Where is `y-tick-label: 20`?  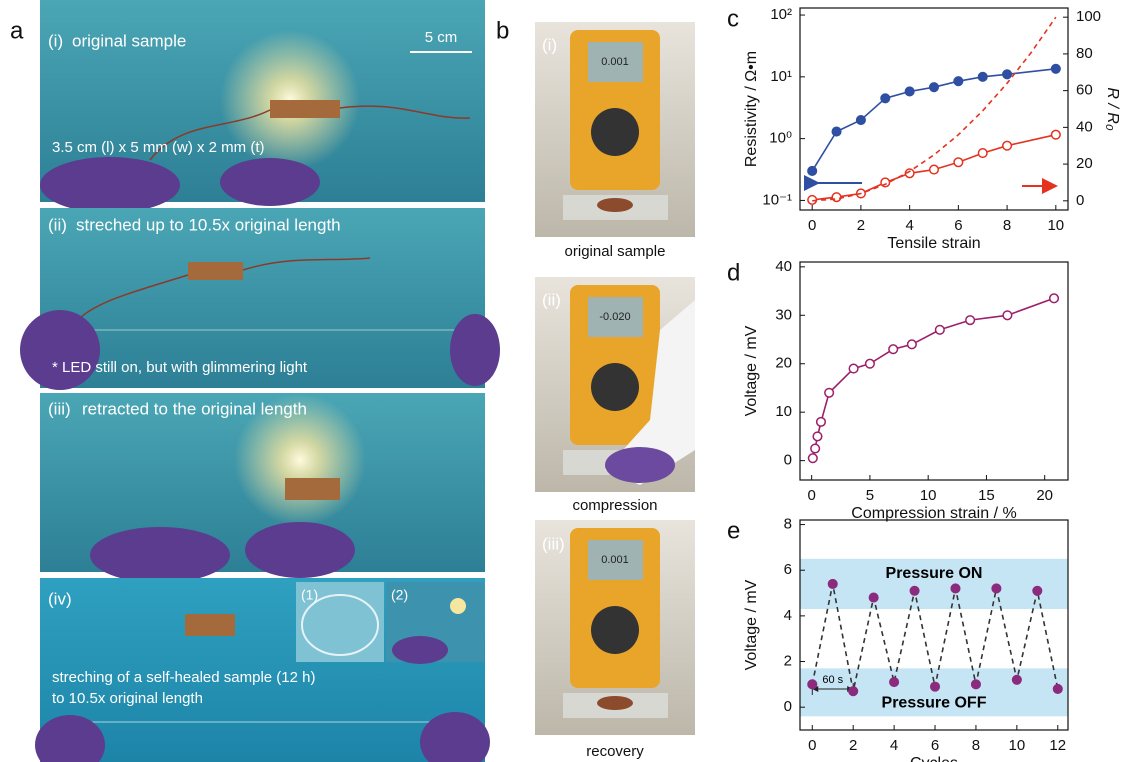
y-tick-label: 20 is located at coordinates (783, 363).